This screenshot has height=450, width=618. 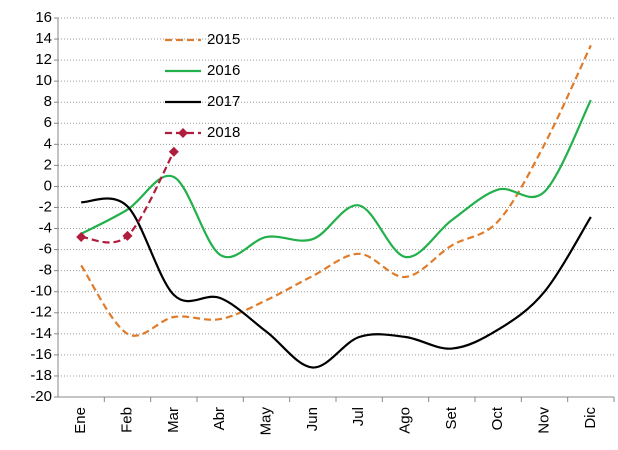 I want to click on x-tick-label: Set, so click(x=451, y=417).